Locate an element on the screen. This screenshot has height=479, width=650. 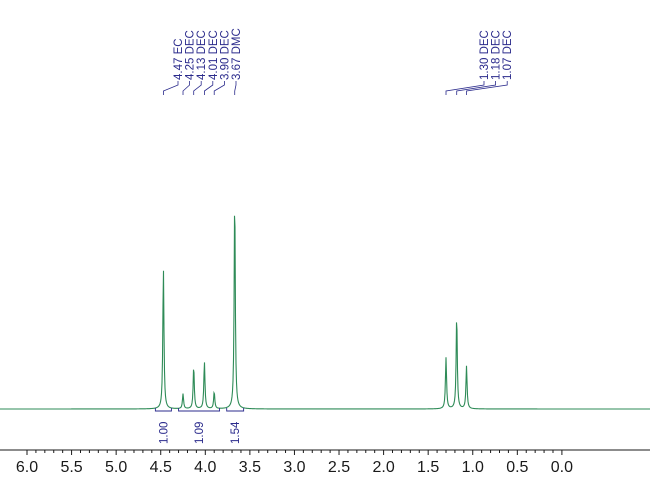
peak-label: 4.47 EC is located at coordinates (179, 59).